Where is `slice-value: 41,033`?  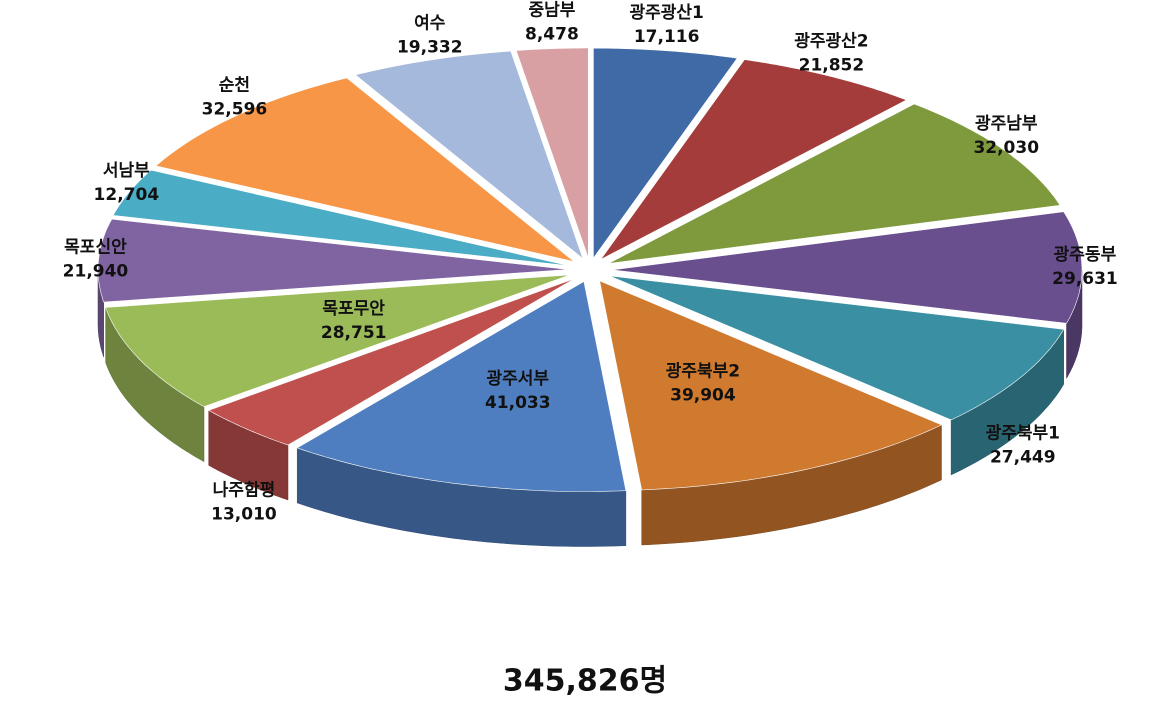 slice-value: 41,033 is located at coordinates (518, 403).